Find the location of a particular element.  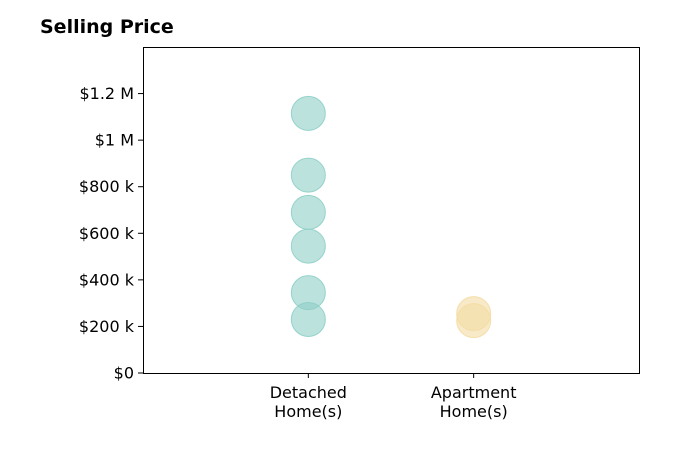

y-tick-label: $400 k is located at coordinates (107, 279).